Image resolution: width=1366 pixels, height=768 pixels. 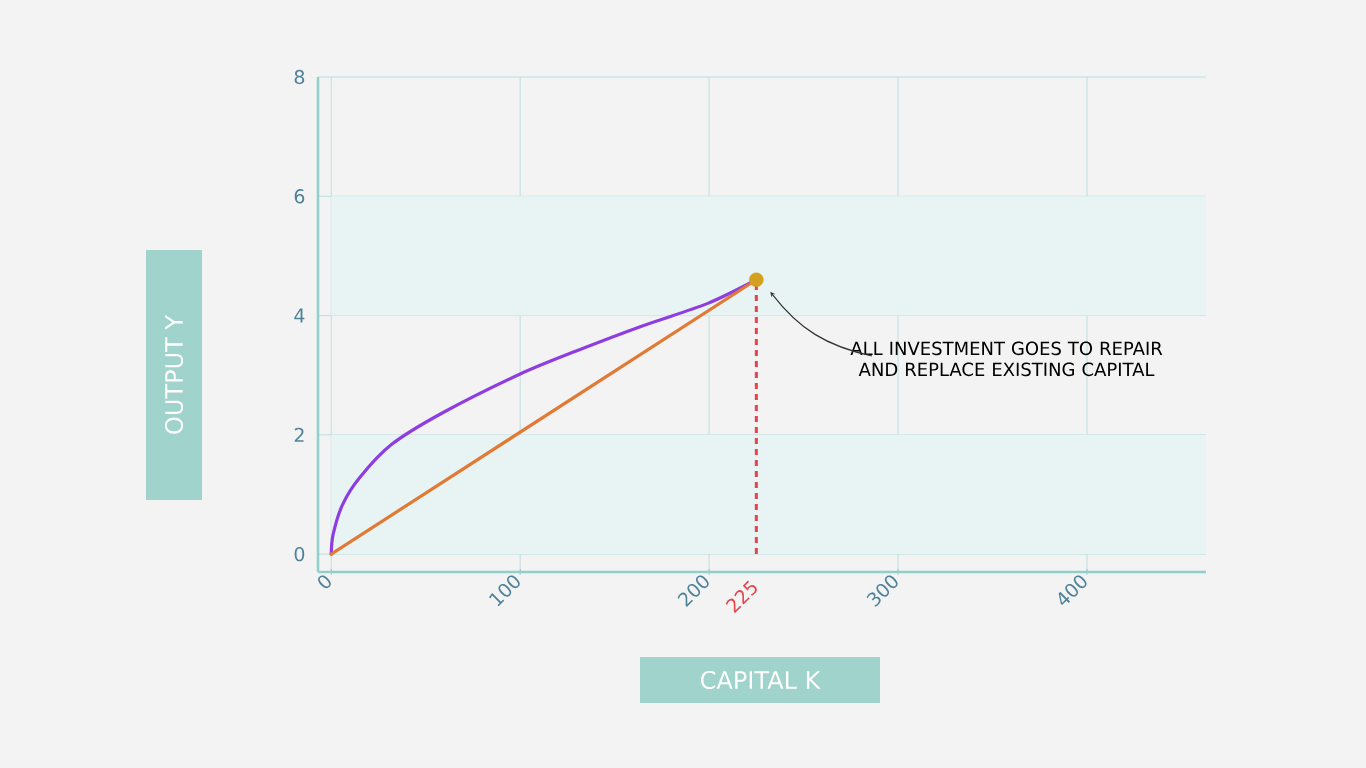 What do you see at coordinates (174, 374) in the screenshot?
I see `y-axis-title: OUTPUT Y` at bounding box center [174, 374].